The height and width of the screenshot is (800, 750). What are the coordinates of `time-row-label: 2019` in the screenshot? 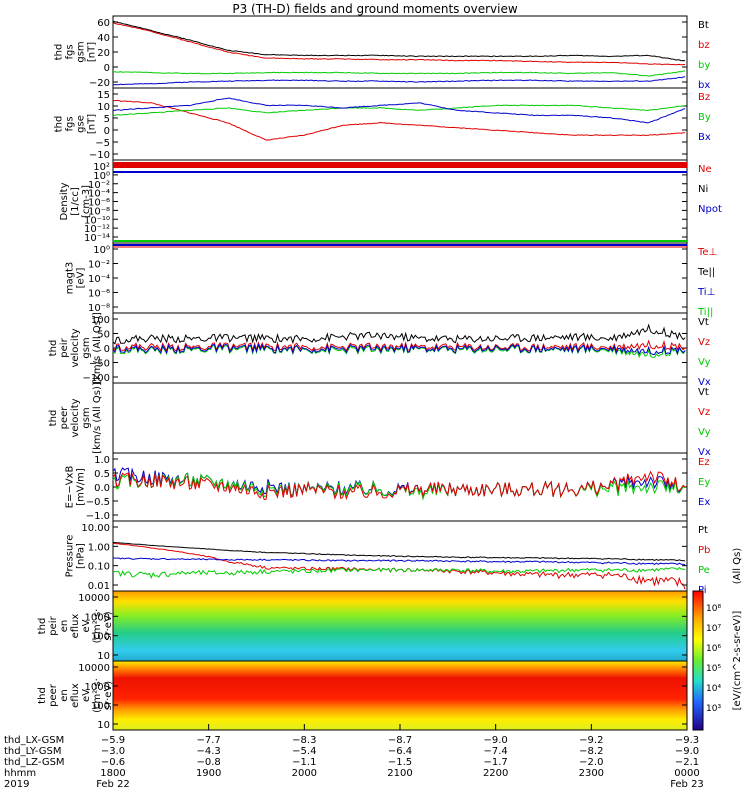 It's located at (16, 784).